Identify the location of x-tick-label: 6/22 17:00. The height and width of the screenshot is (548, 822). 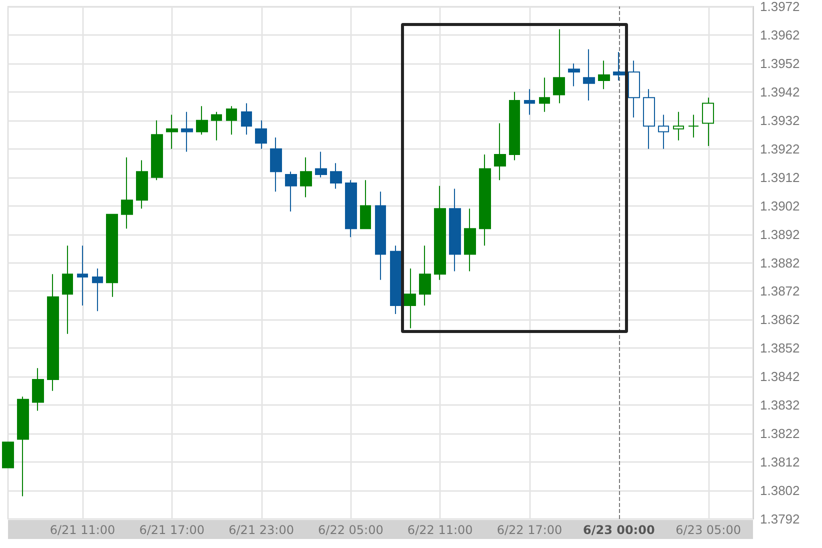
(529, 530).